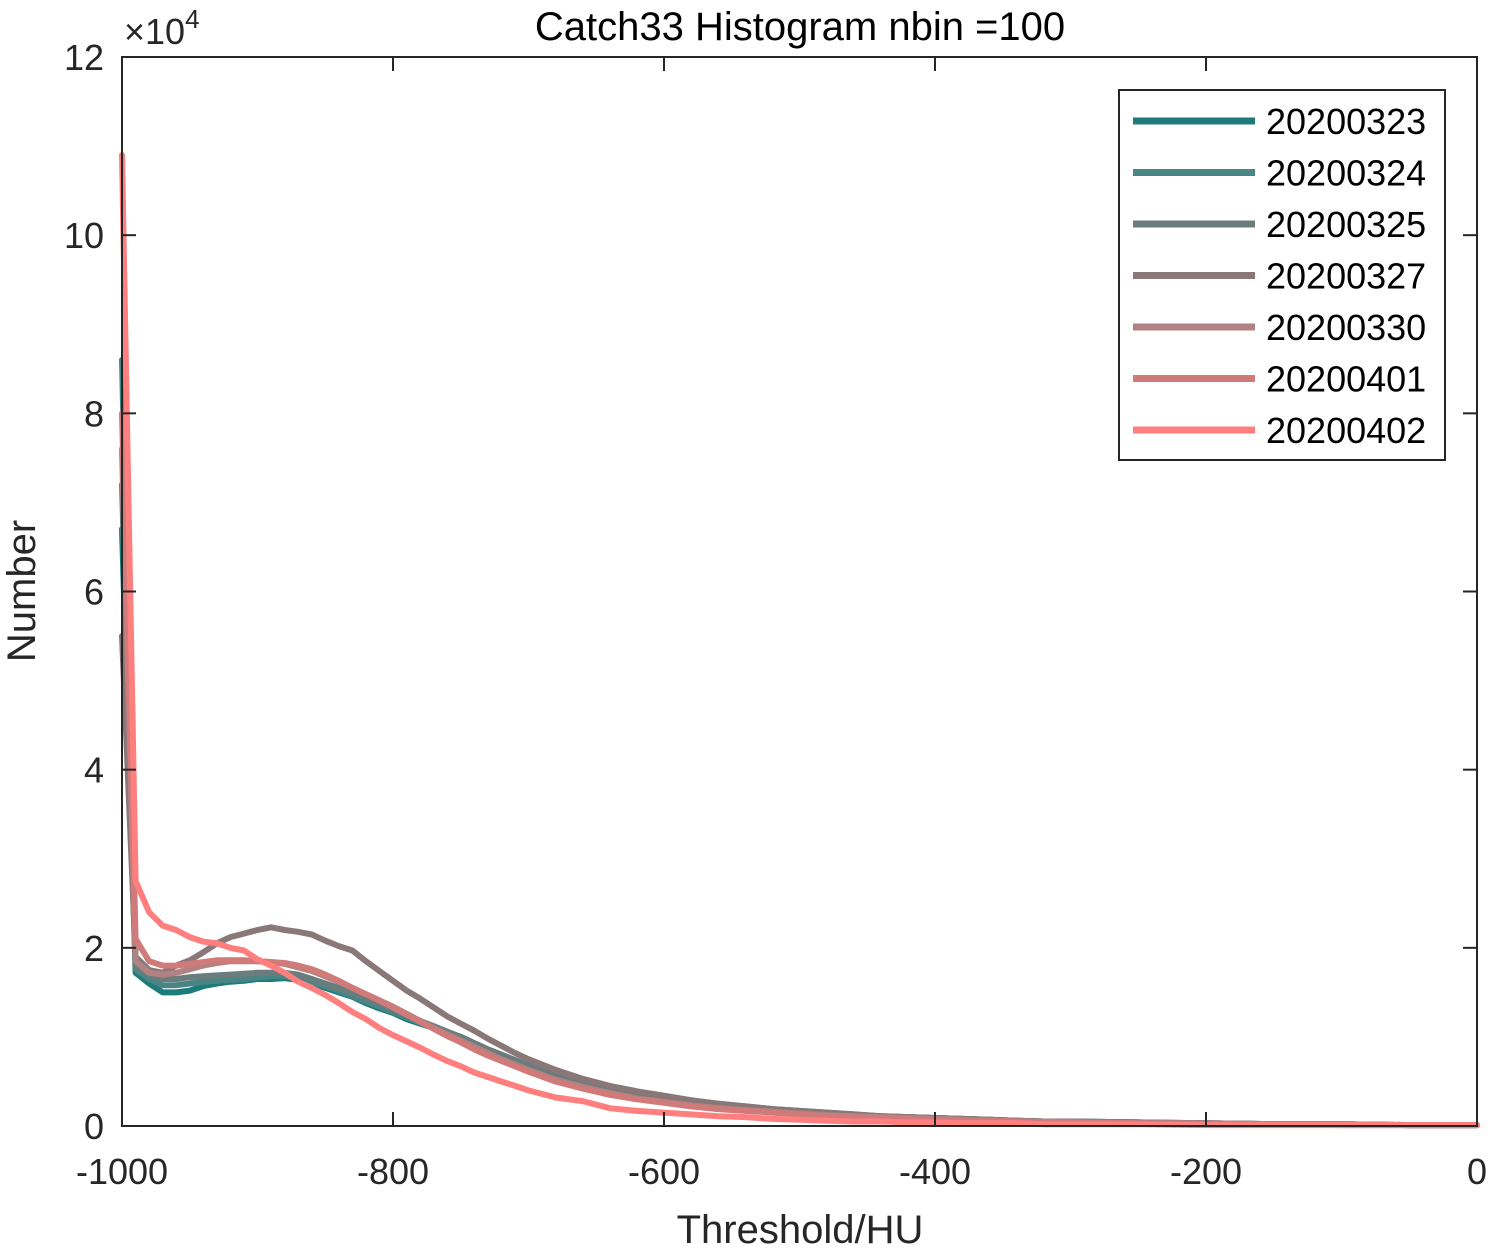 This screenshot has height=1250, width=1490. Describe the element at coordinates (192, 19) in the screenshot. I see `y-exponent-power: 4` at that location.